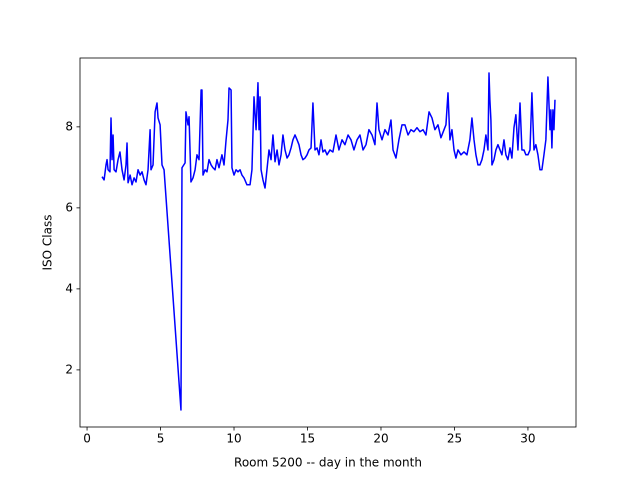 This screenshot has width=640, height=480. Describe the element at coordinates (161, 439) in the screenshot. I see `x-tick-label: 5` at that location.